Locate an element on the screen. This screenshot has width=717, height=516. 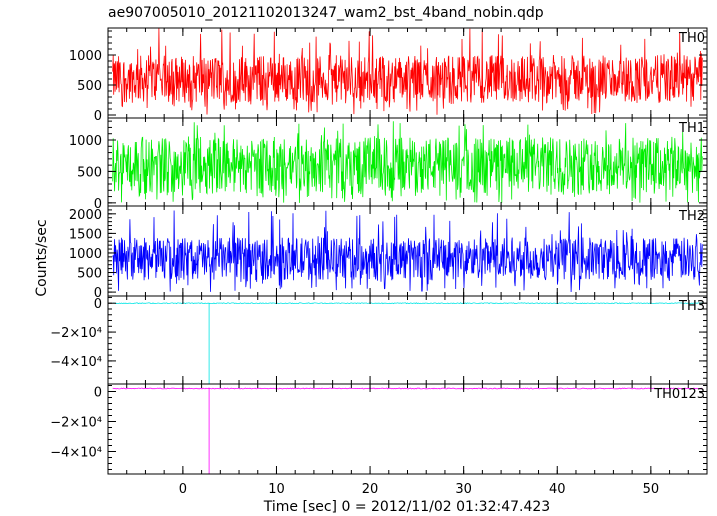
x-tick-label: 20 is located at coordinates (370, 489).